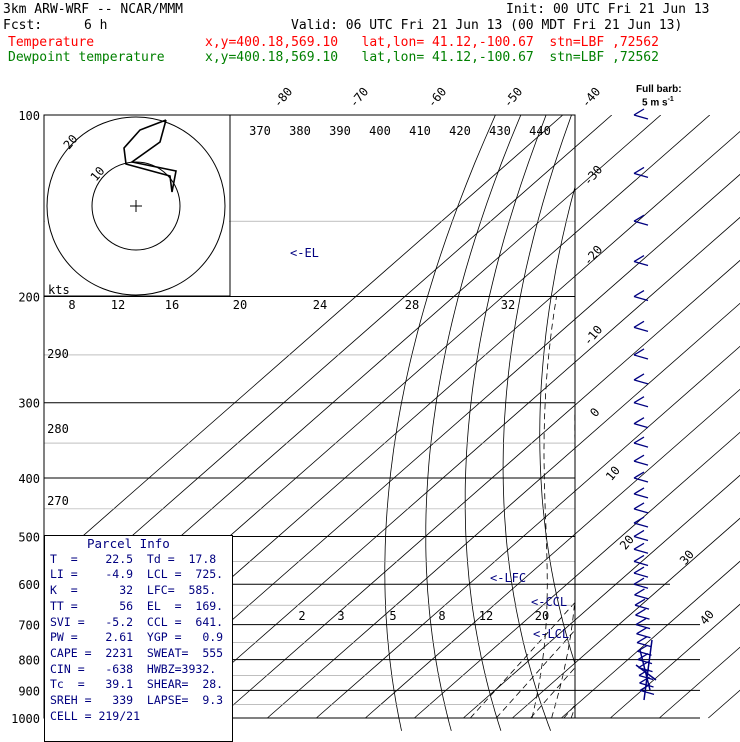 The image size is (740, 742). I want to click on full-barb-legend: Full barb: 5 m s-1, so click(659, 96).